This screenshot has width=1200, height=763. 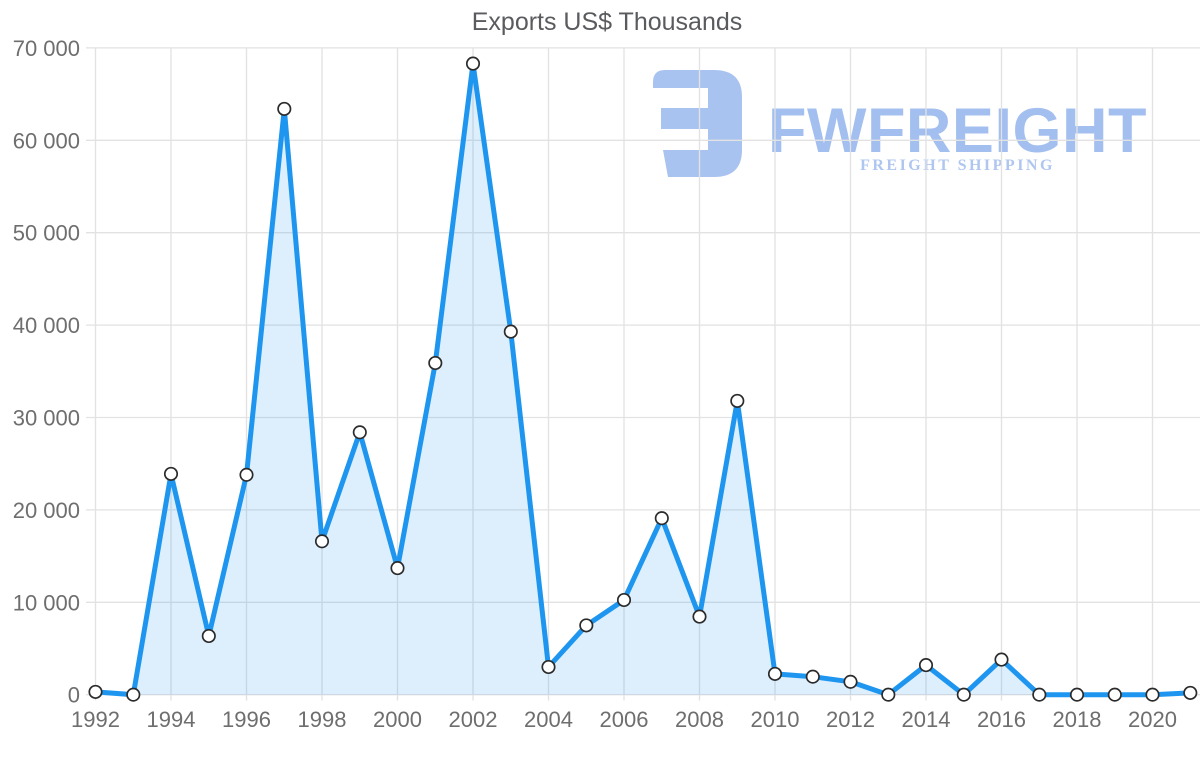 I want to click on data-point-2009, so click(x=737, y=400).